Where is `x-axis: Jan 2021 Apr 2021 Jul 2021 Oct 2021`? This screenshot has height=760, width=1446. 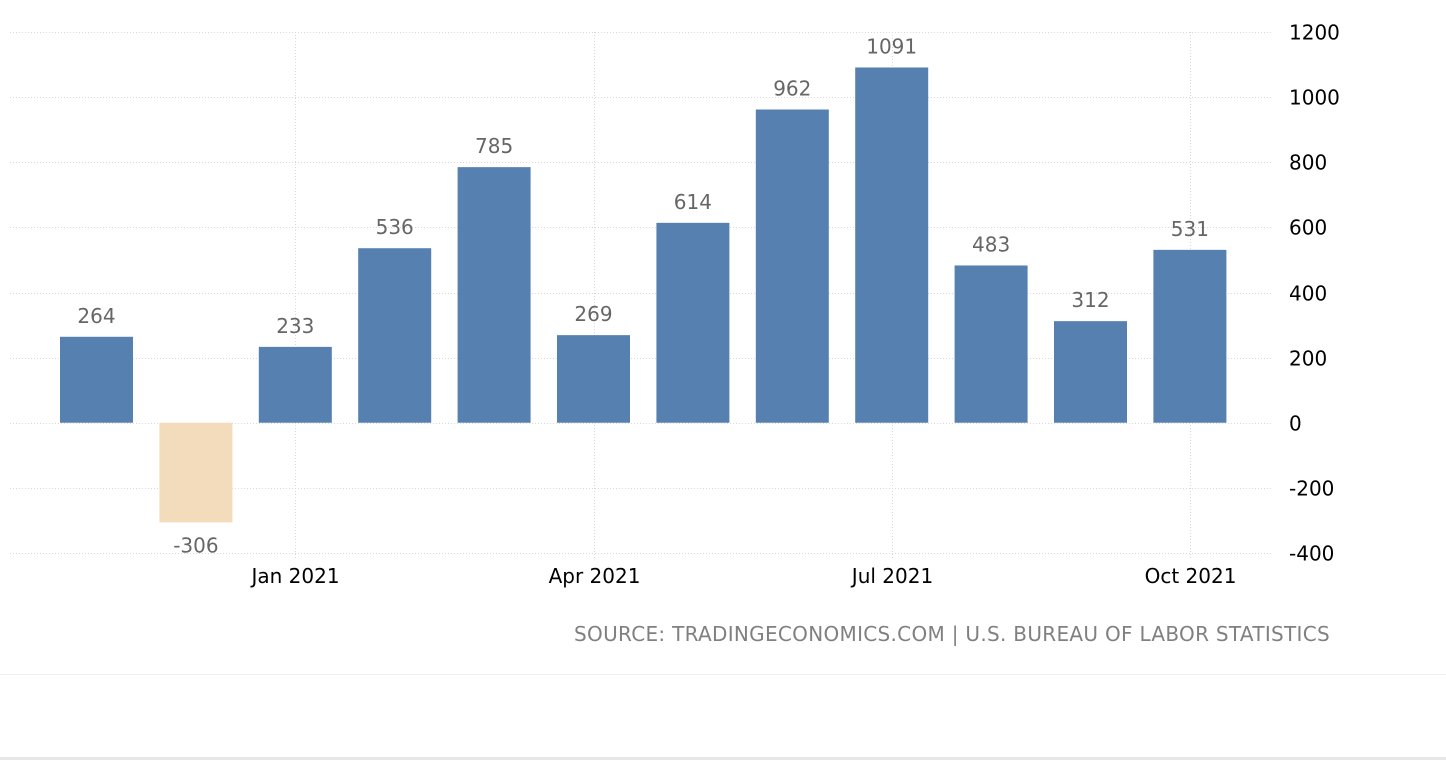 x-axis: Jan 2021 Apr 2021 Jul 2021 Oct 2021 is located at coordinates (742, 576).